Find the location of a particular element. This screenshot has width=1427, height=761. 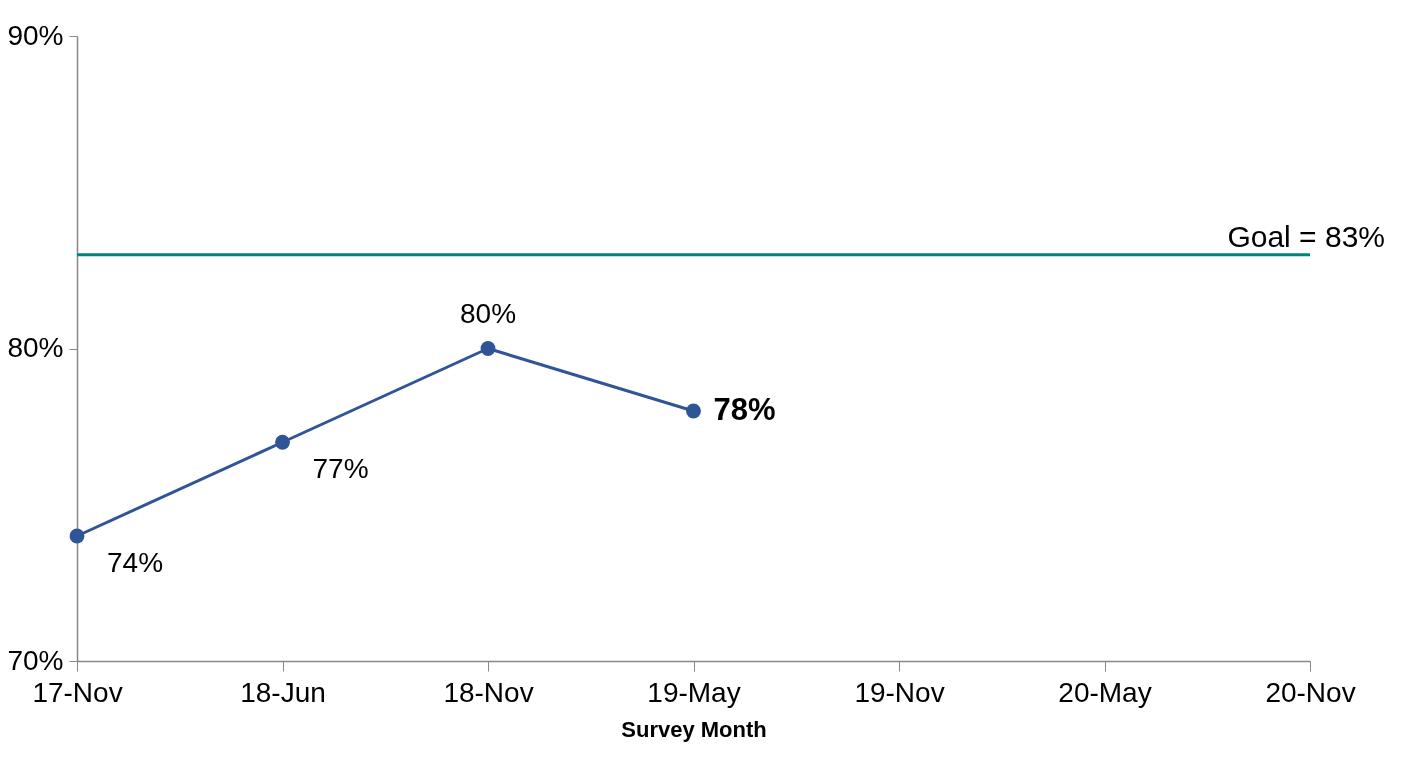

data-label: 78% is located at coordinates (744, 409).